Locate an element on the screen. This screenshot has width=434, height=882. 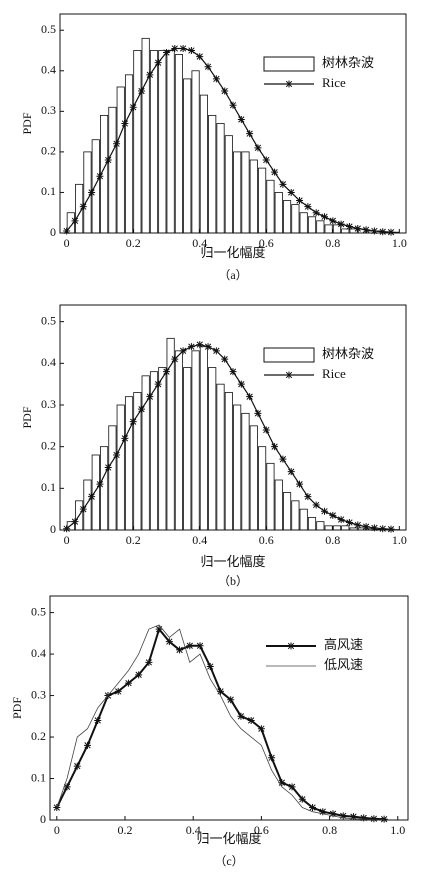
y-tick-label: 0.1 is located at coordinates (48, 191).